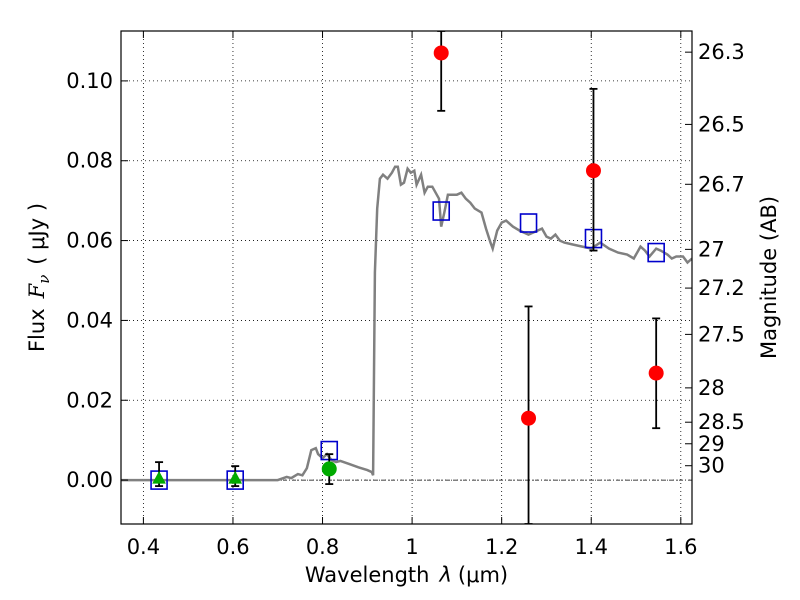 The width and height of the screenshot is (800, 600). What do you see at coordinates (39, 277) in the screenshot?
I see `y-axis-label: FluxFν( μJy )` at bounding box center [39, 277].